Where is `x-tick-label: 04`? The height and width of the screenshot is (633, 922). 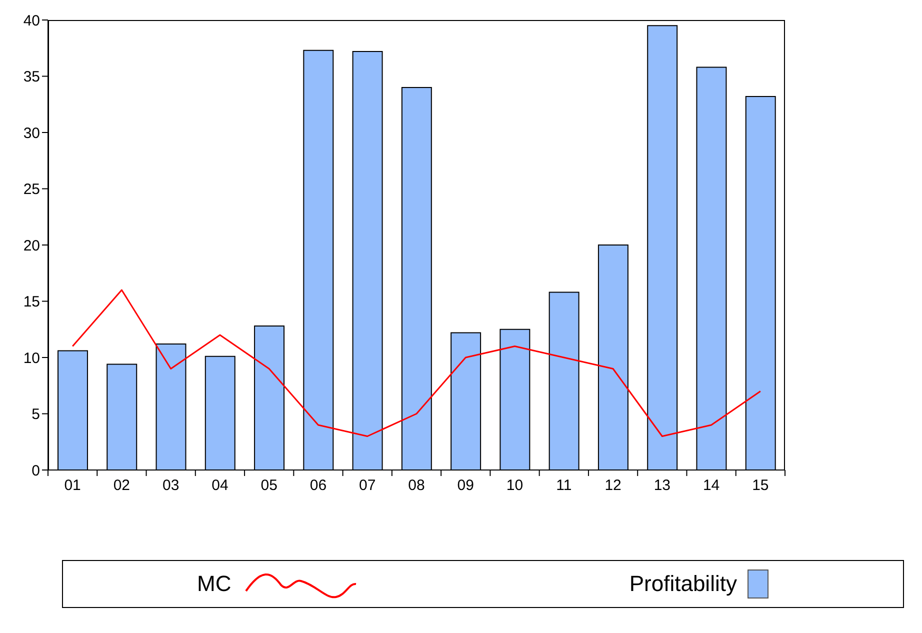
x-tick-label: 04 is located at coordinates (220, 485).